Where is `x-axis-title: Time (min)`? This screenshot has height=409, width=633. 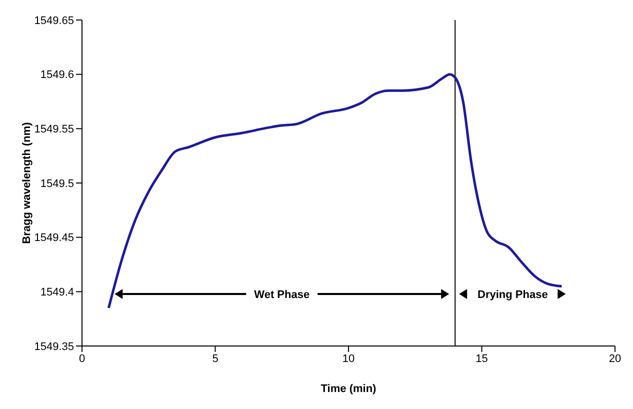 x-axis-title: Time (min) is located at coordinates (348, 389).